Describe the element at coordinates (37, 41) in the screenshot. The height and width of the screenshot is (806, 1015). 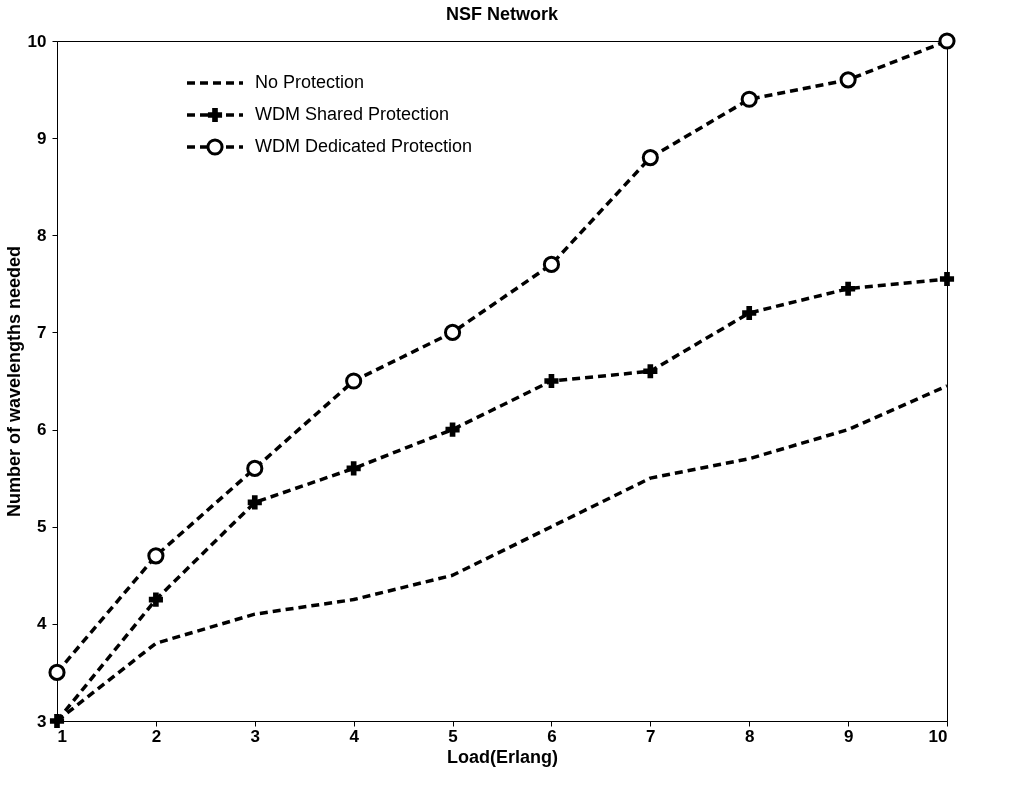
I see `y-tick-label: 10` at that location.